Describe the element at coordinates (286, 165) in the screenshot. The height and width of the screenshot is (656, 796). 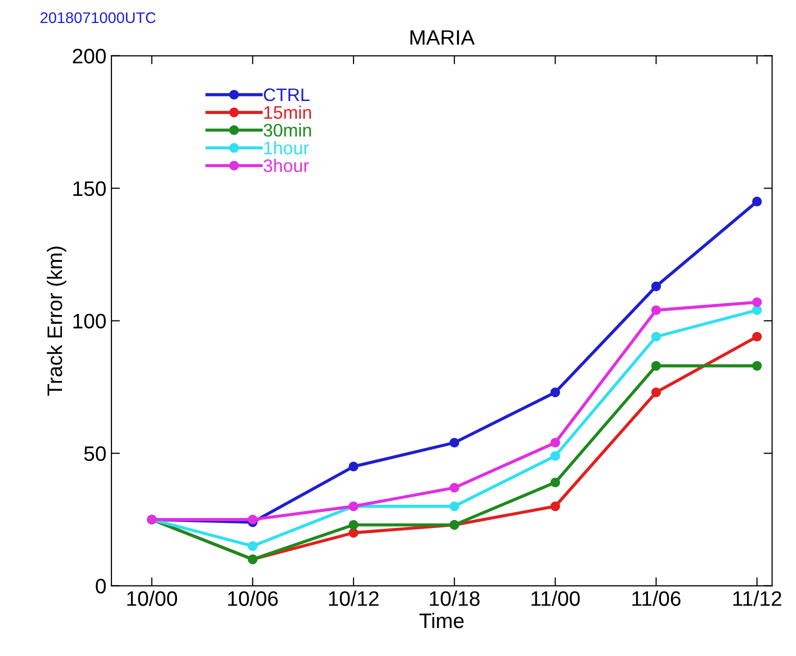
I see `legend-label: 3hour` at that location.